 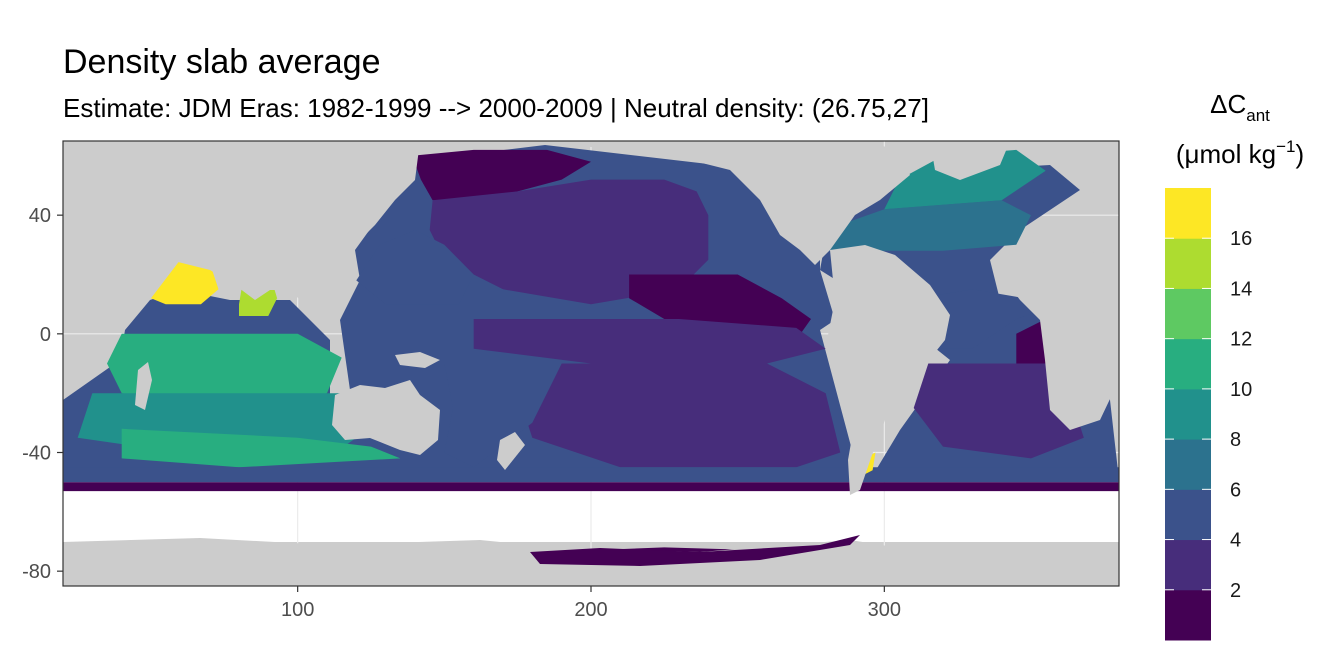 What do you see at coordinates (970, 160) in the screenshot?
I see `land-greenland` at bounding box center [970, 160].